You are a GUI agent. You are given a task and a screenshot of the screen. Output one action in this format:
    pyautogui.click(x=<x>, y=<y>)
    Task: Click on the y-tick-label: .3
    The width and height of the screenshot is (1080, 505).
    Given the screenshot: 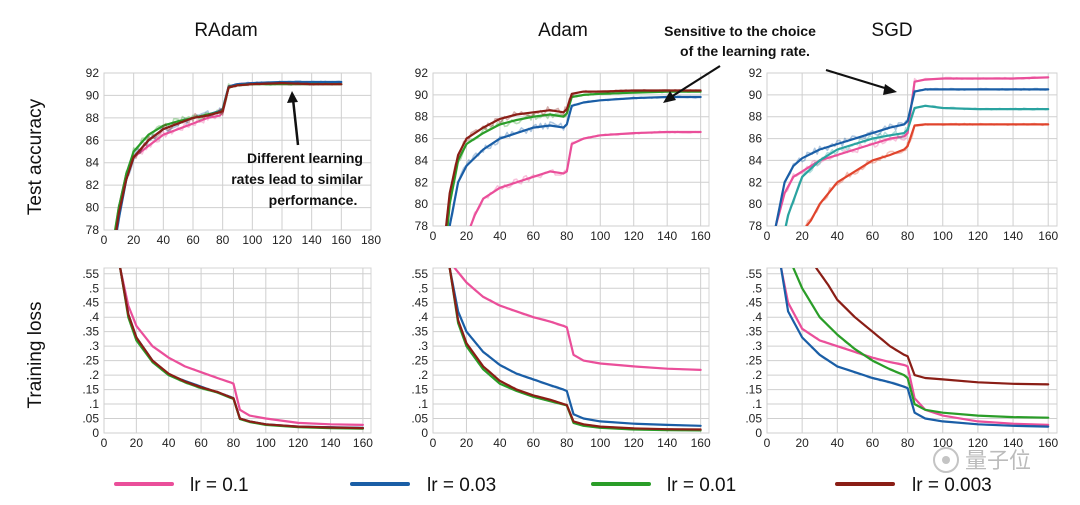 What is the action you would take?
    pyautogui.click(x=757, y=346)
    